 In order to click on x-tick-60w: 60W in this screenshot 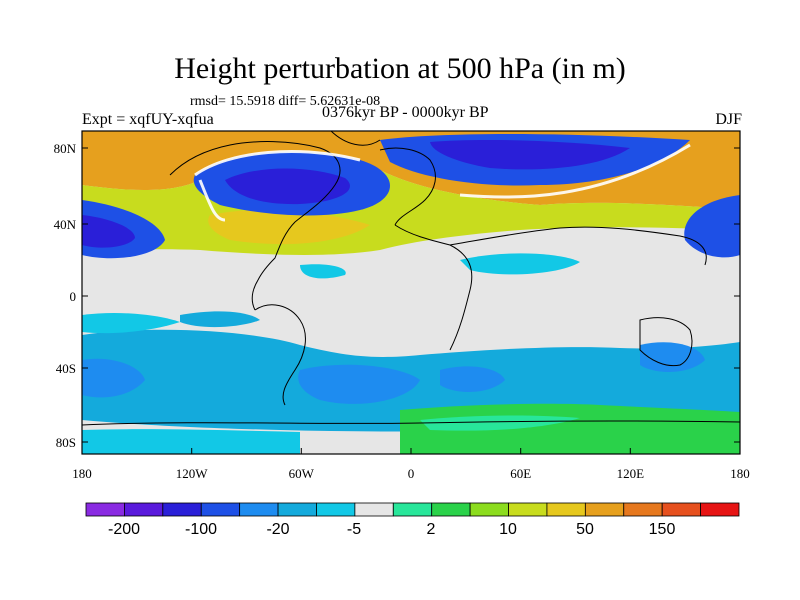, I will do `click(302, 473)`.